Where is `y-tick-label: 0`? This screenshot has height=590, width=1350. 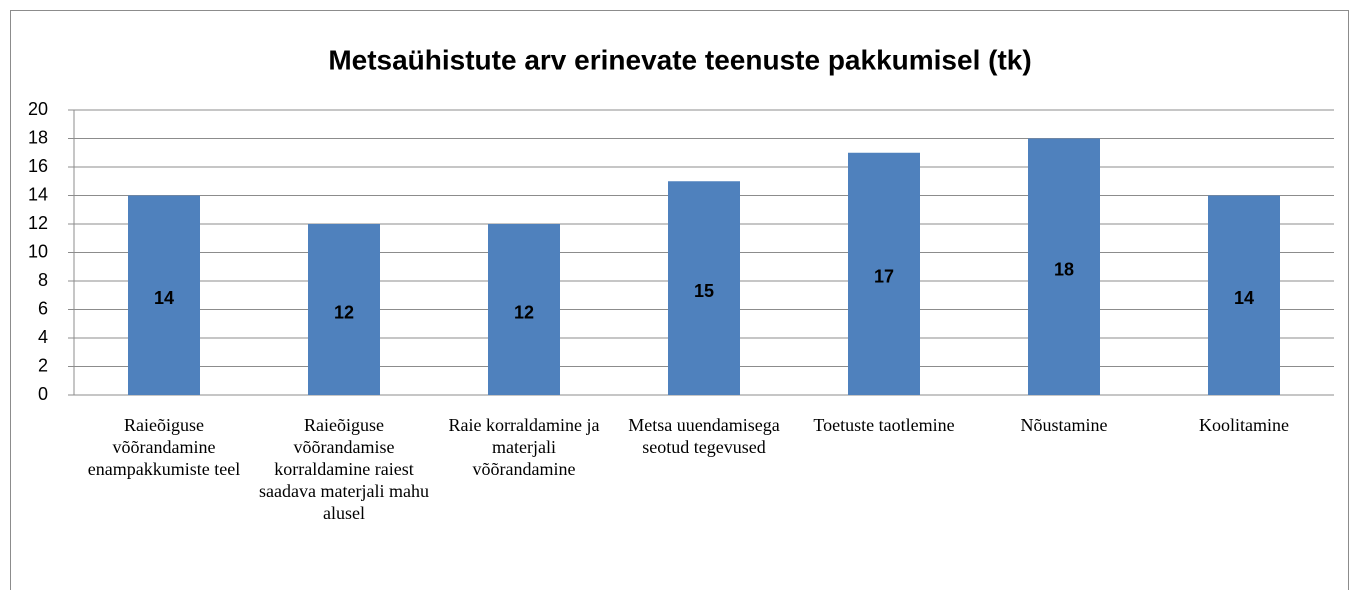
y-tick-label: 0 is located at coordinates (43, 394).